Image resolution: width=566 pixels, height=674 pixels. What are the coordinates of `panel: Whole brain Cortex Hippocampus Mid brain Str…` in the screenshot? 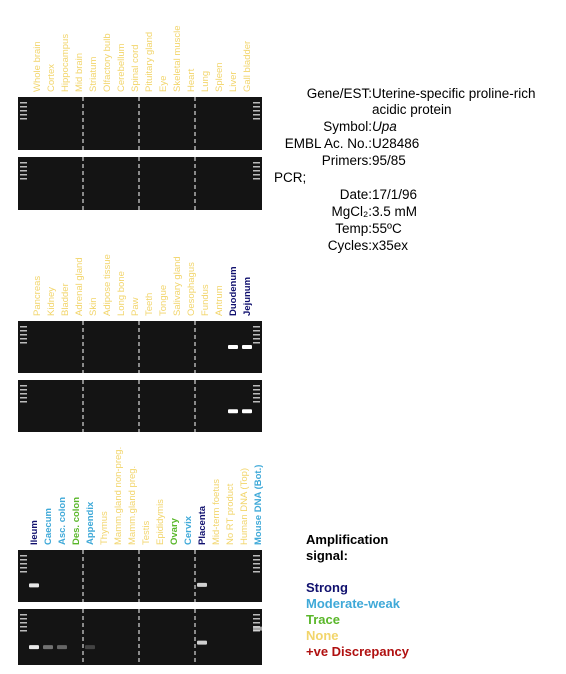 It's located at (140, 117).